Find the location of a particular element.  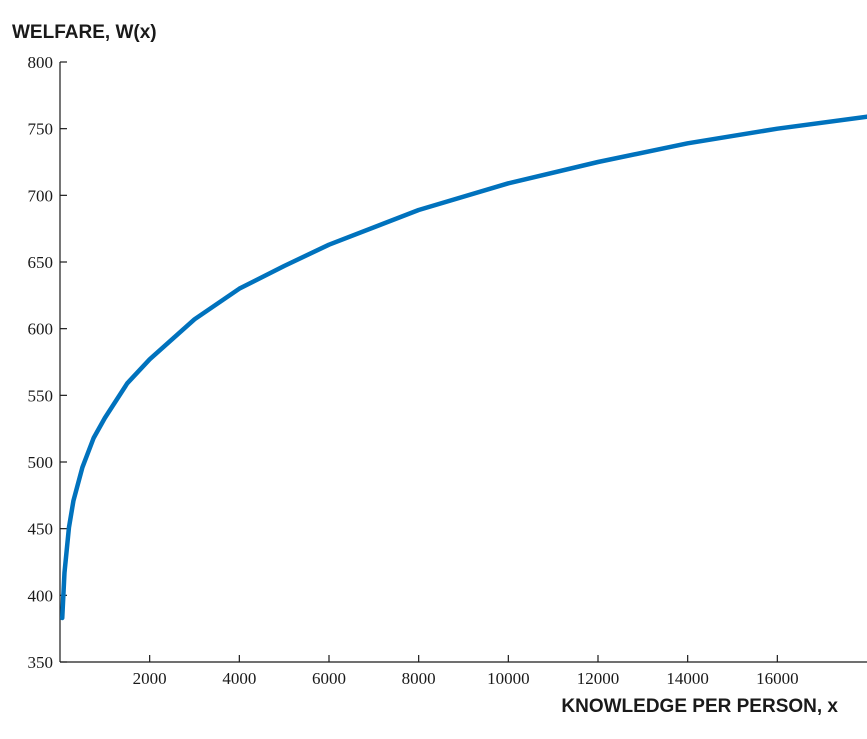

y-tick-label: 450 is located at coordinates (41, 529).